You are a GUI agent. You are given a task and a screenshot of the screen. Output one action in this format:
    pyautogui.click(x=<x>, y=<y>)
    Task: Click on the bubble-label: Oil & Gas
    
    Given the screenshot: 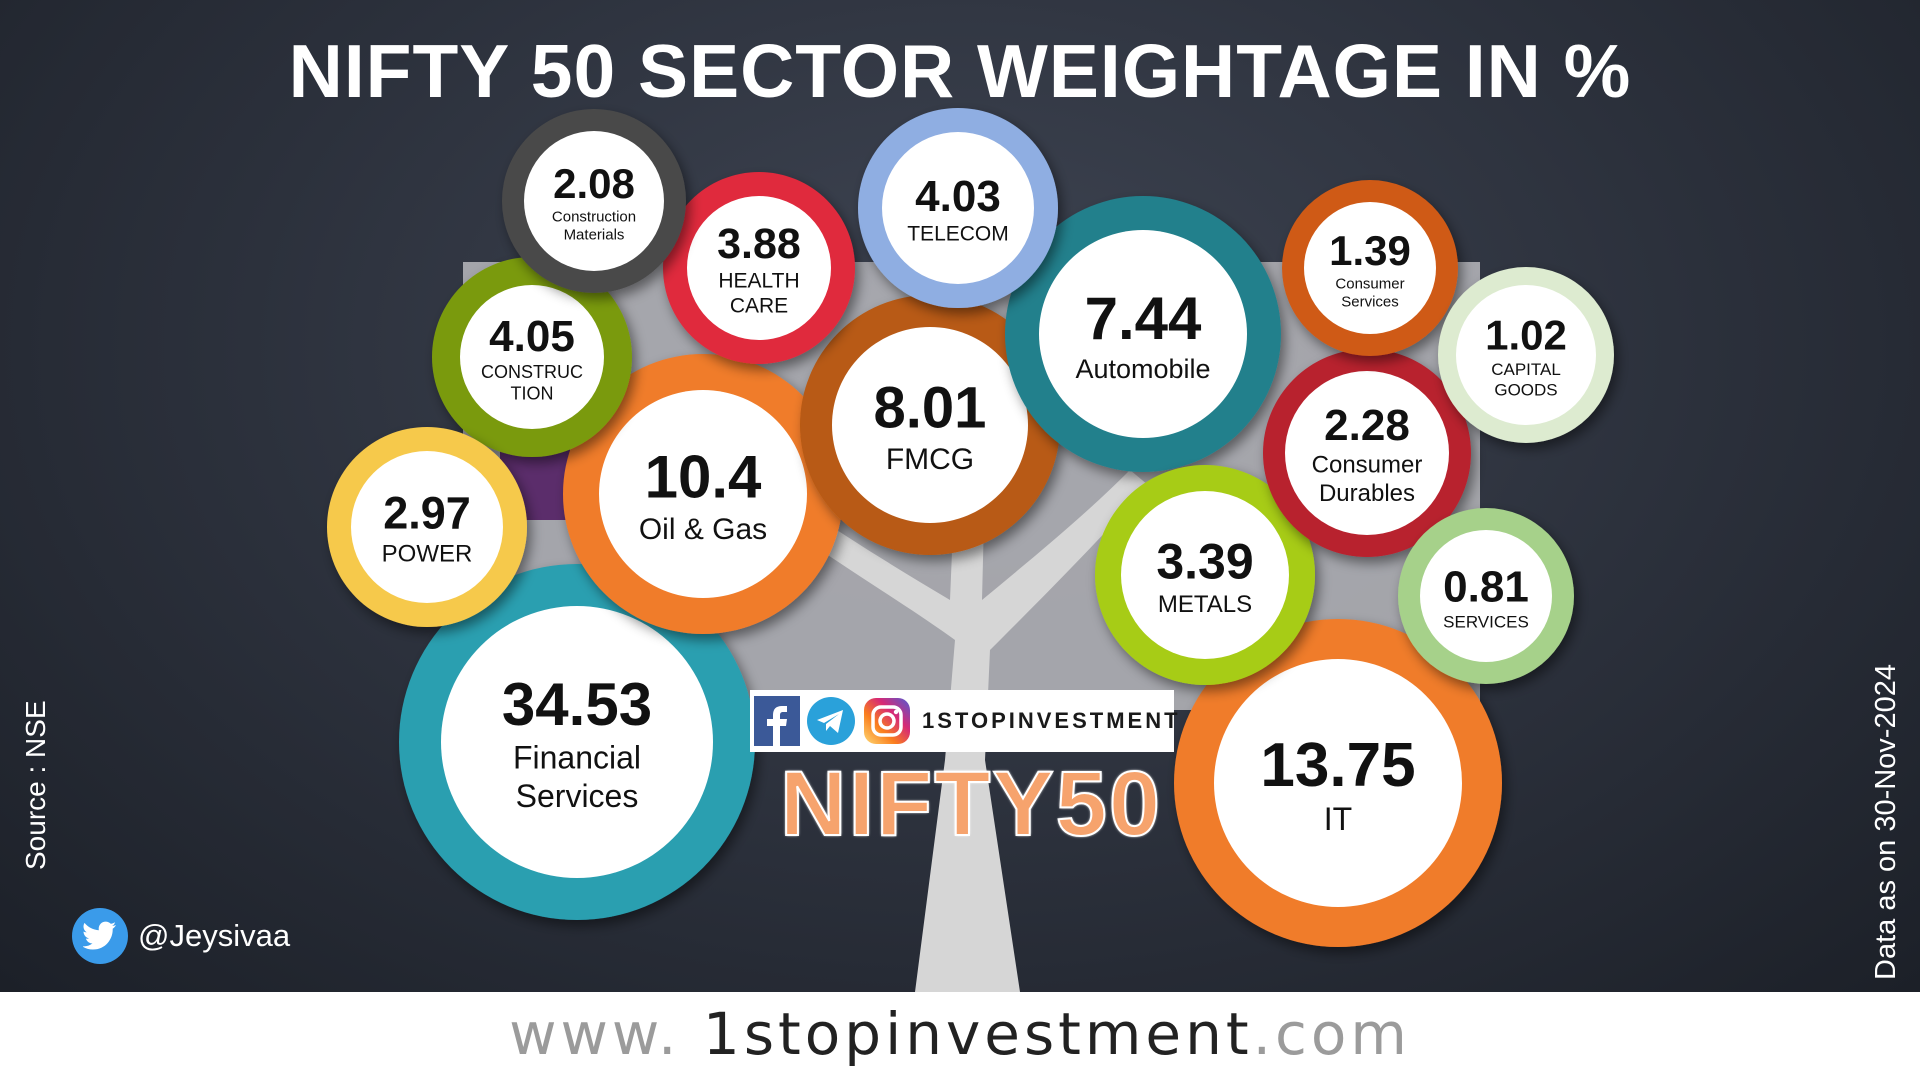 What is the action you would take?
    pyautogui.click(x=703, y=529)
    